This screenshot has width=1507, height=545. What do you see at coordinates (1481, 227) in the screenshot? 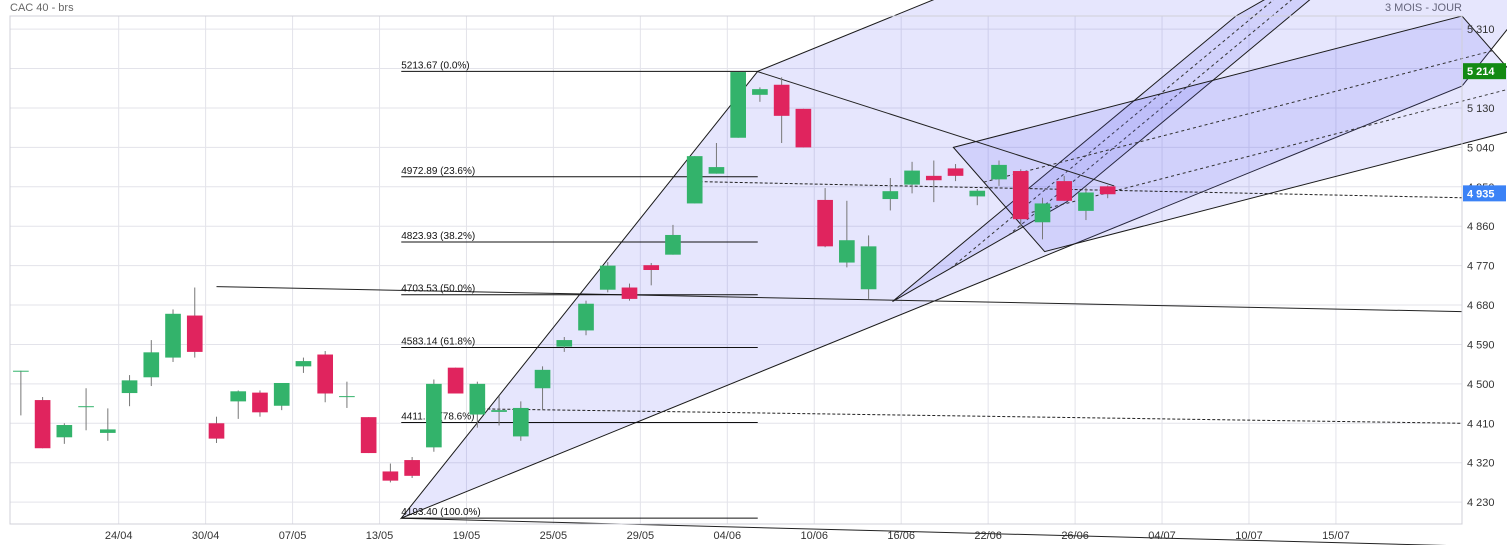
I see `y-tick-label: 4 860` at bounding box center [1481, 227].